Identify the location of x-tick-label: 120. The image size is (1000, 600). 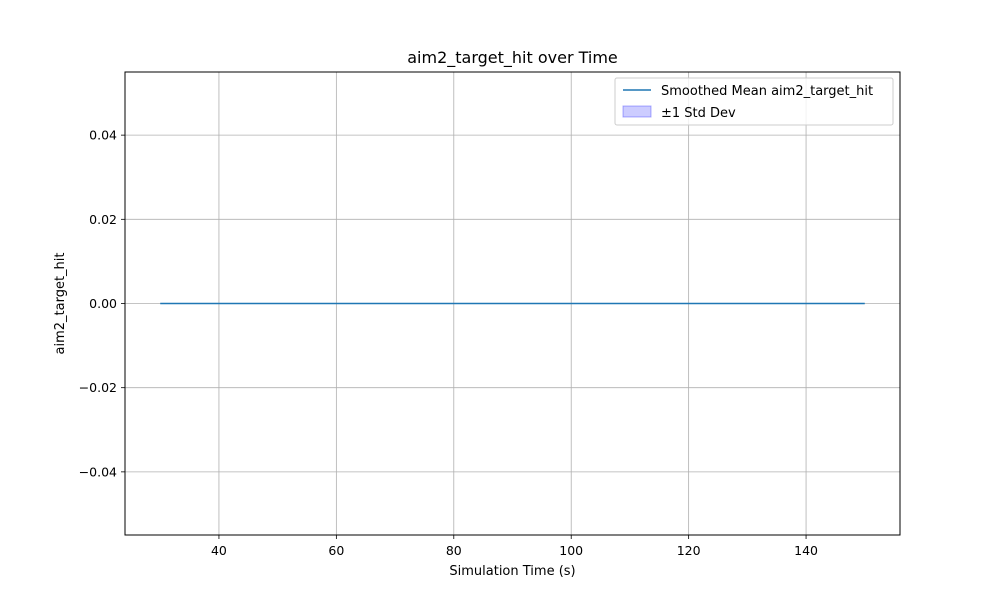
(689, 550).